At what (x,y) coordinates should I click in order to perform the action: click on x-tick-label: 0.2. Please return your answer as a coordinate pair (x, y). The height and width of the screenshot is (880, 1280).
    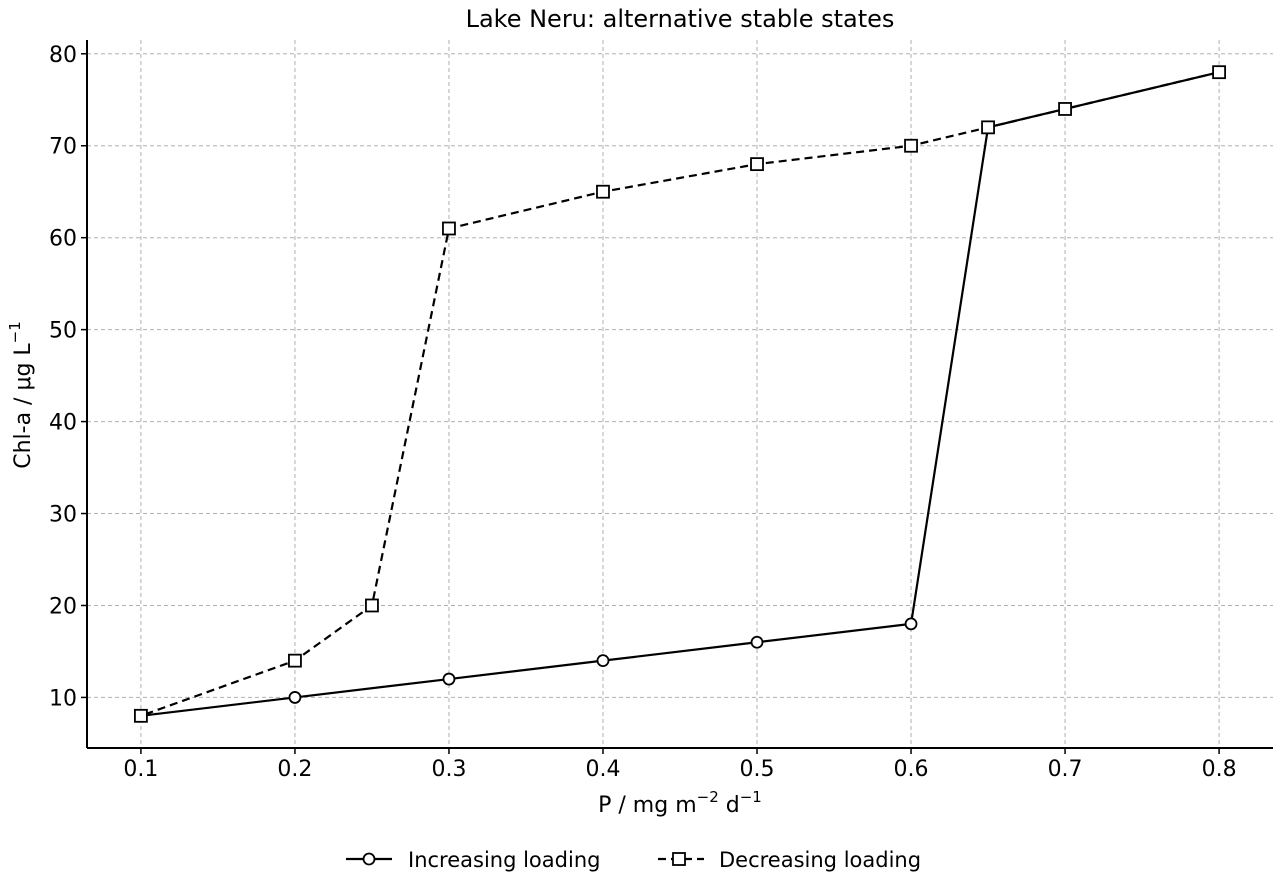
    Looking at the image, I should click on (294, 769).